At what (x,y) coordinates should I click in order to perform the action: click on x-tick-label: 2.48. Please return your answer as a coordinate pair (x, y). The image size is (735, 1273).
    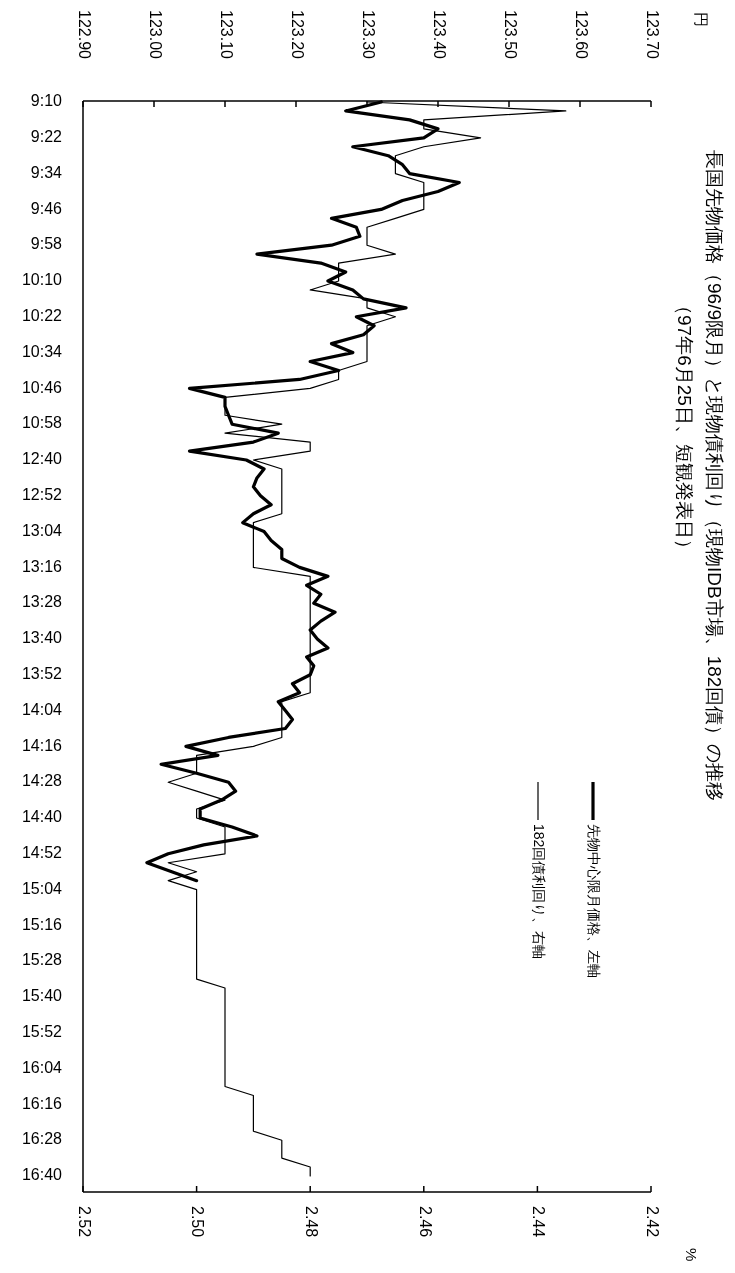
    Looking at the image, I should click on (311, 1222).